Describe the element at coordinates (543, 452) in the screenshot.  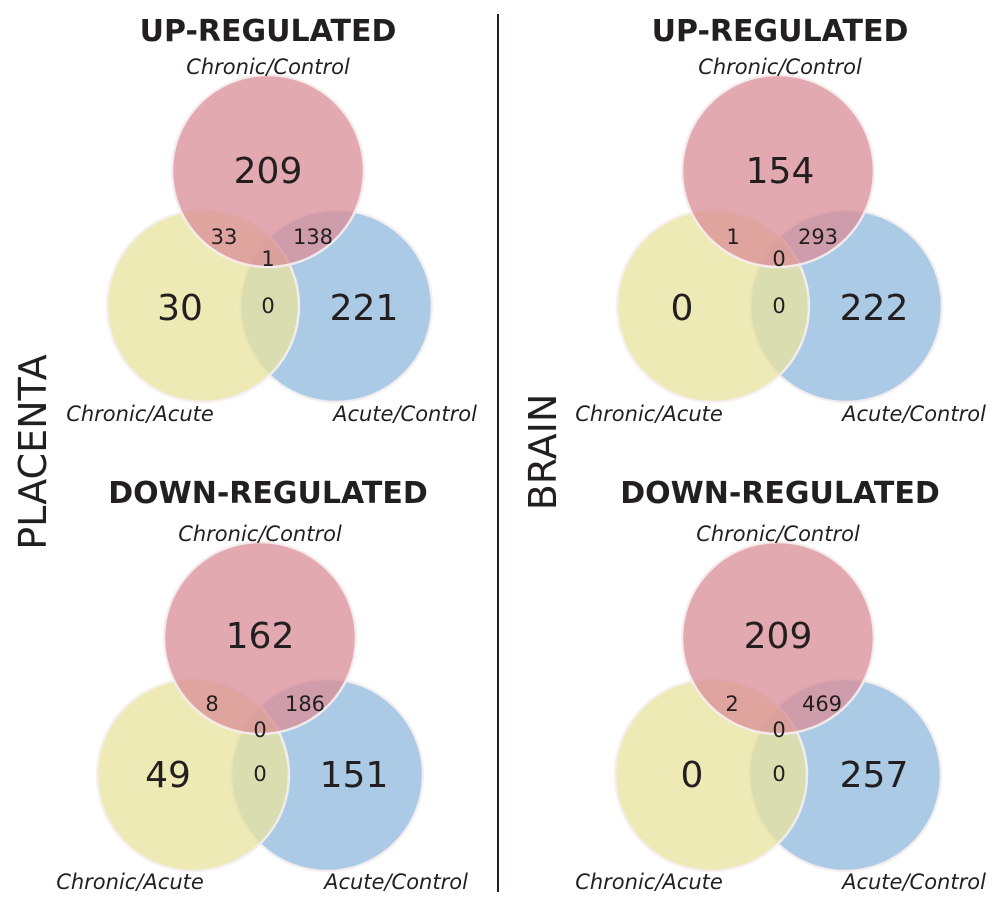
I see `tissue-label-brain: BRAIN` at that location.